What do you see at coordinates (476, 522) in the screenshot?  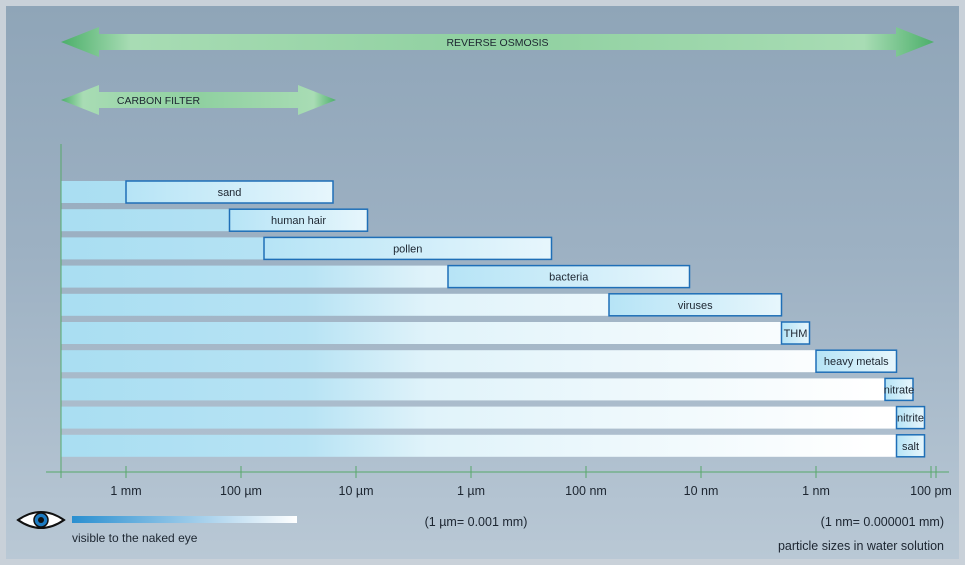 I see `um-note: (1 µm= 0.001 mm)` at bounding box center [476, 522].